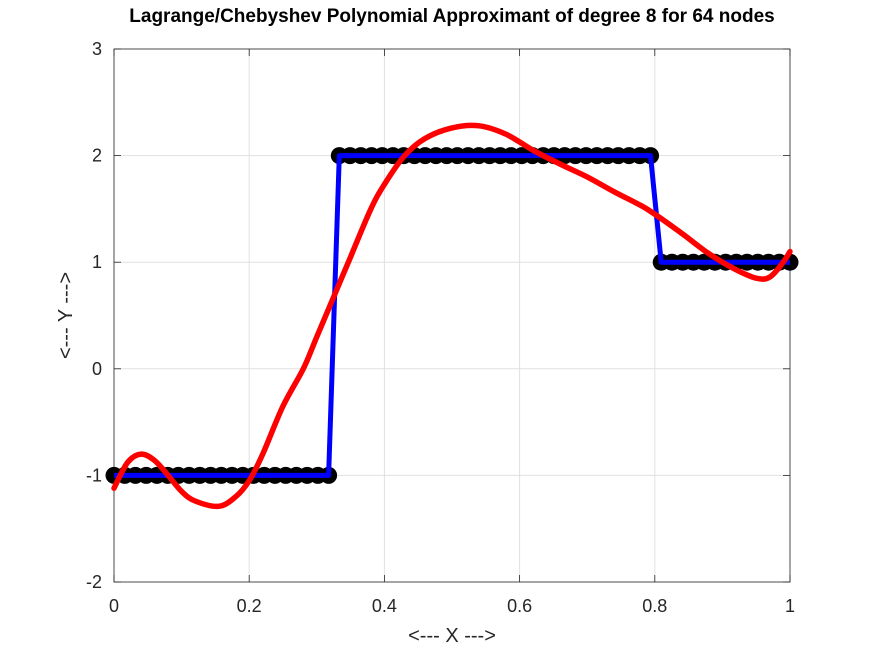  Describe the element at coordinates (97, 49) in the screenshot. I see `y-tick-label: 3` at that location.